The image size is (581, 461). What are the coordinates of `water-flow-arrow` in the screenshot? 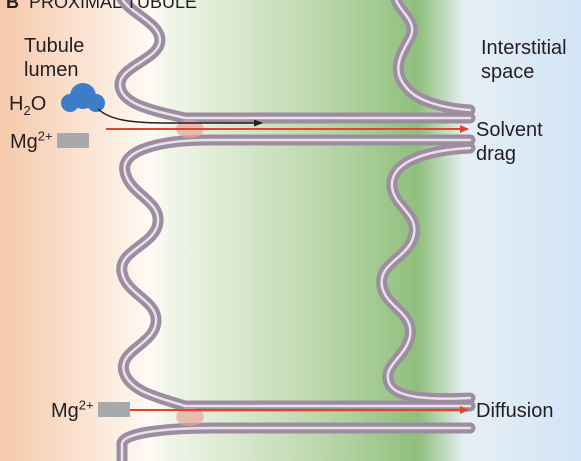 It's located at (180, 117).